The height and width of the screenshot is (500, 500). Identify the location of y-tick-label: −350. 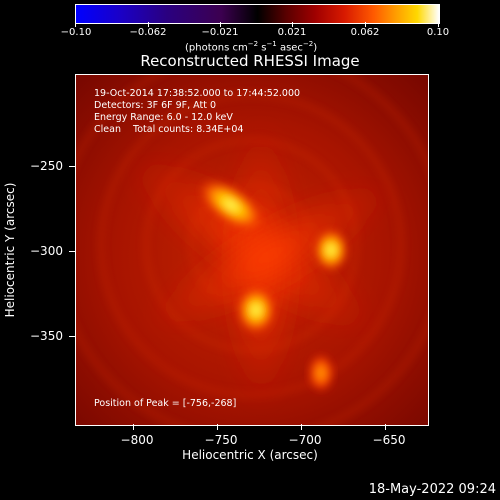
(46, 336).